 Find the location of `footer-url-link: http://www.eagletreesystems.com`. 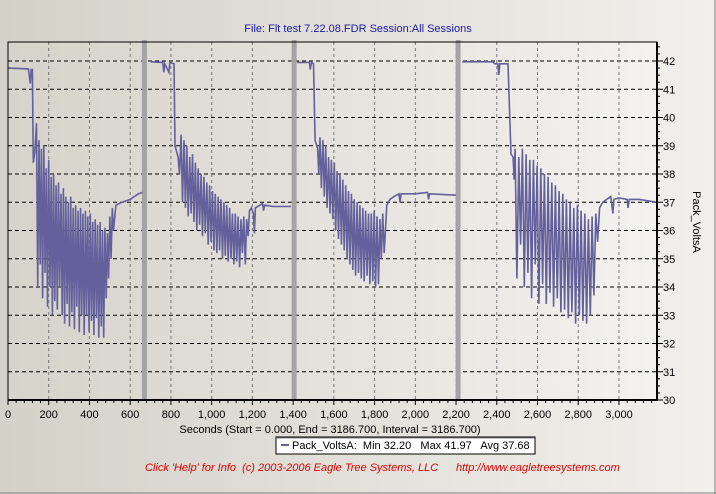

footer-url-link: http://www.eagletreesystems.com is located at coordinates (538, 468).